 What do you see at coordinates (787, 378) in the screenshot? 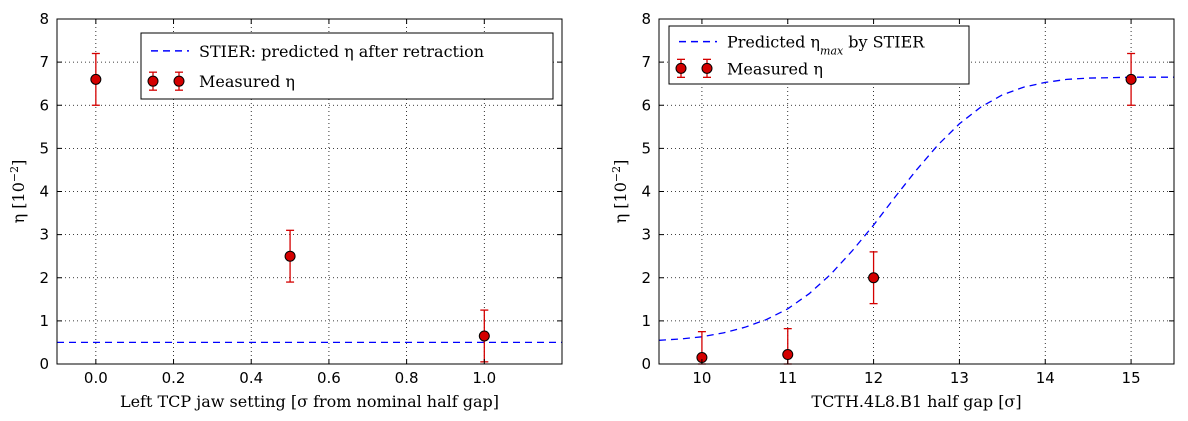
I see `x-tick-label: 11` at bounding box center [787, 378].